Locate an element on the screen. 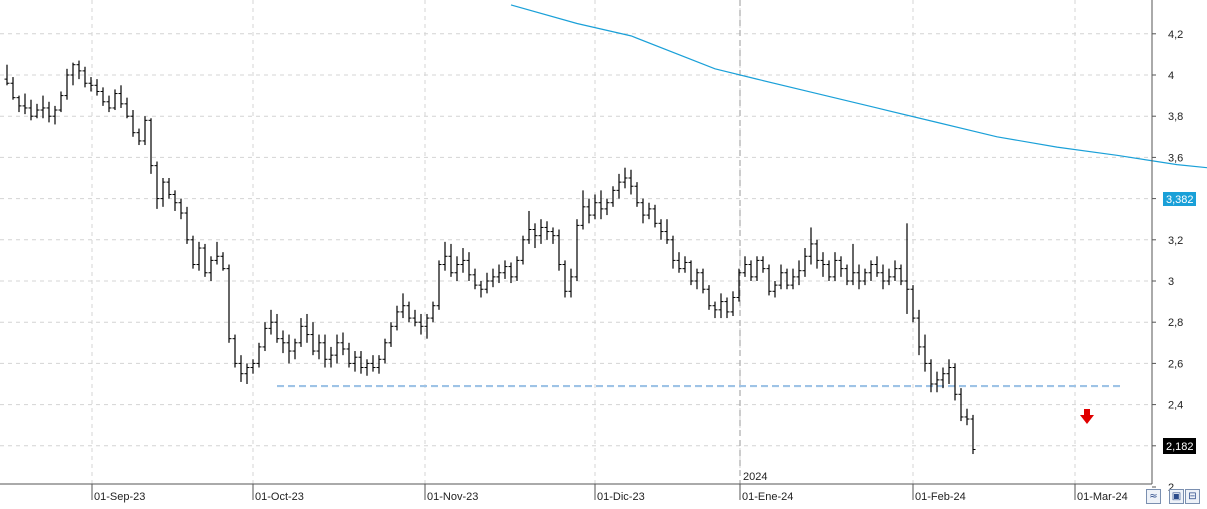 This screenshot has width=1207, height=509. x-tick-label: 01-Nov-23 is located at coordinates (452, 497).